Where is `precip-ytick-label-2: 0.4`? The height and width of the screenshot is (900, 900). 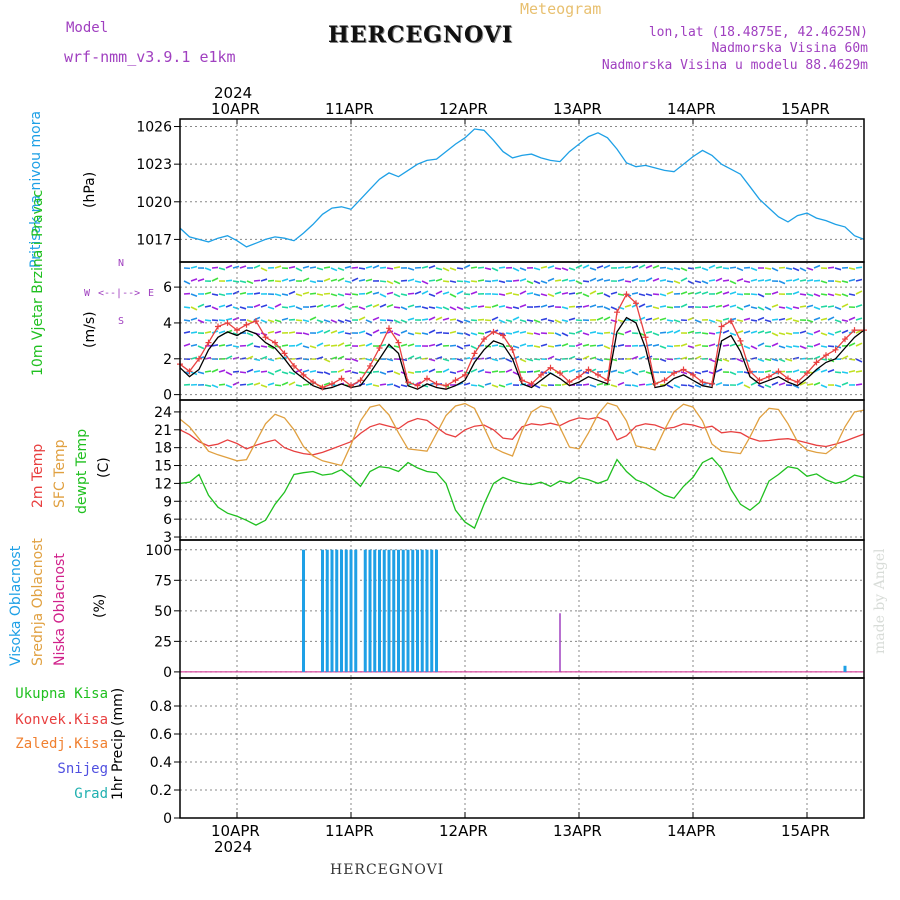 precip-ytick-label-2: 0.4 is located at coordinates (161, 763).